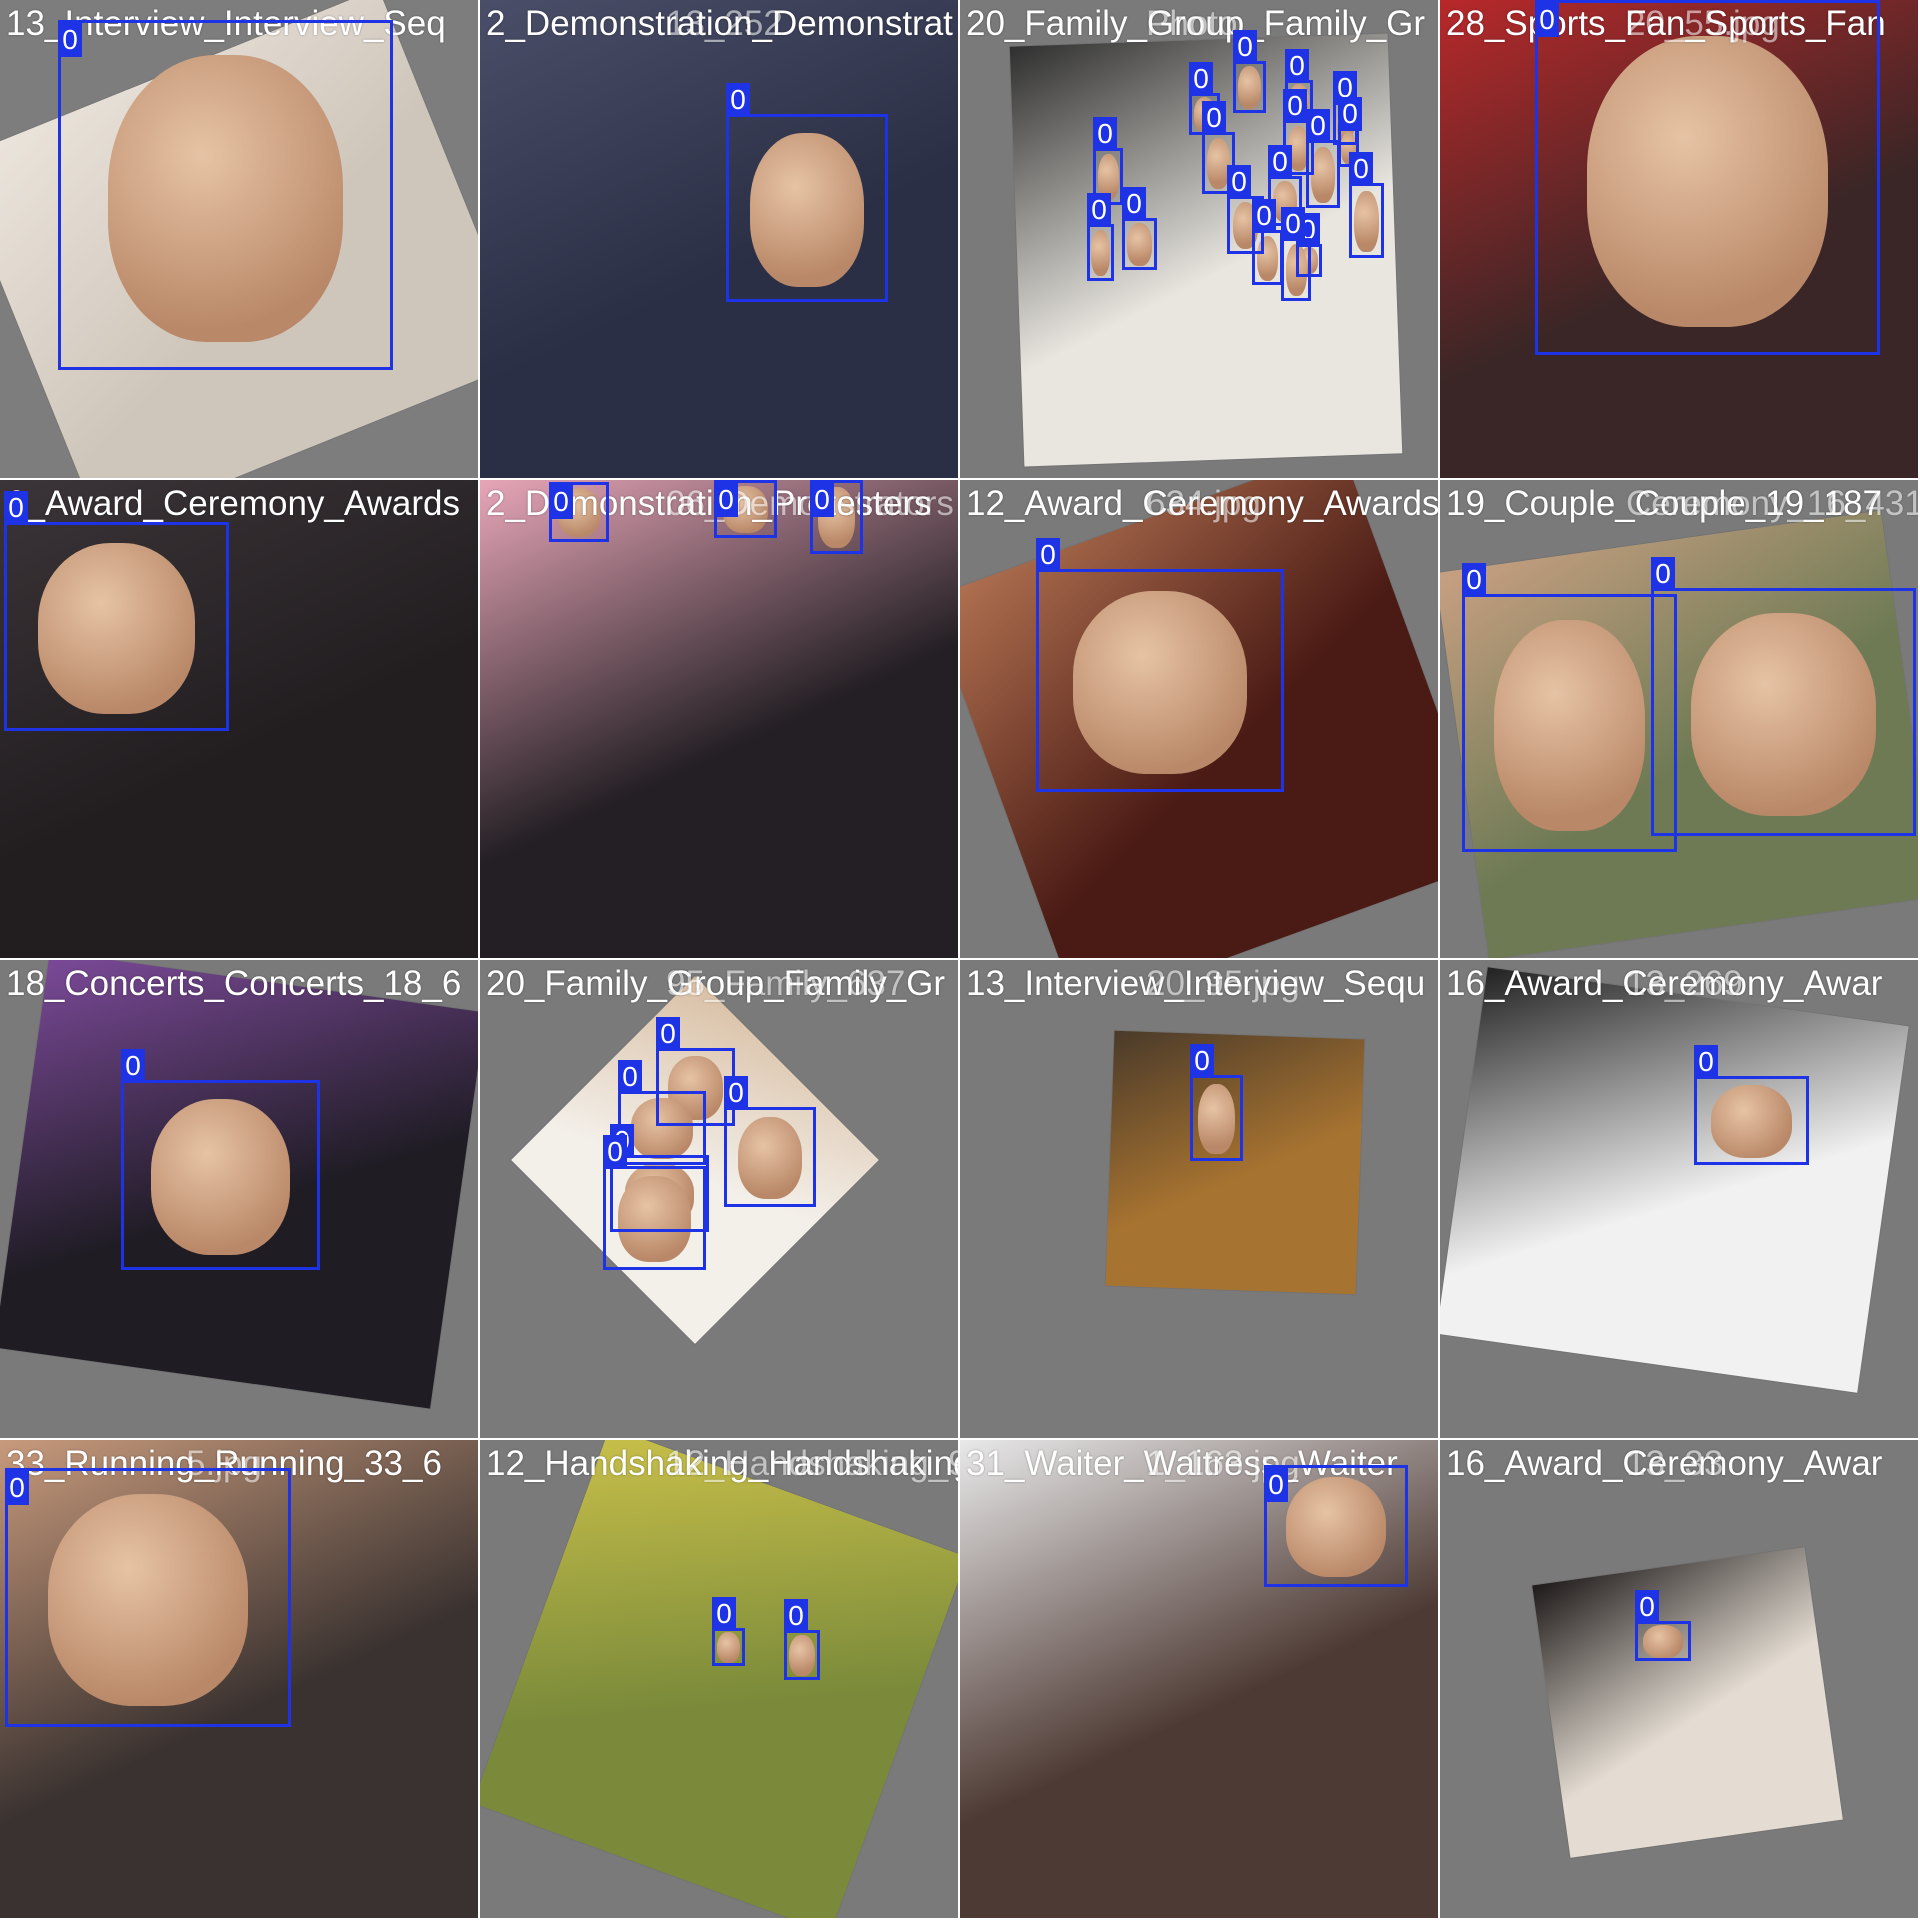  Describe the element at coordinates (1200, 1680) in the screenshot. I see `tile-15: 31_Waiter_Waitress_Waiter 1_163.jpg 0` at that location.